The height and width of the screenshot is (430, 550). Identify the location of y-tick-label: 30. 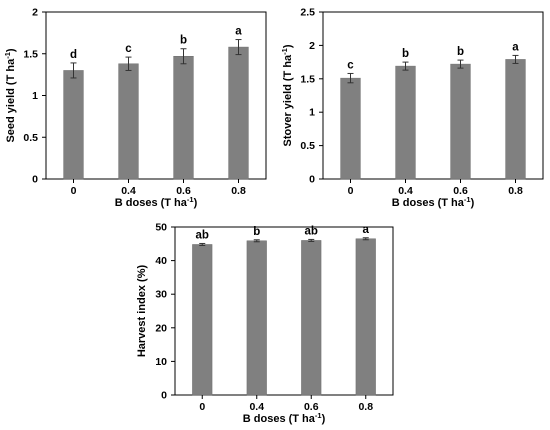
(161, 295).